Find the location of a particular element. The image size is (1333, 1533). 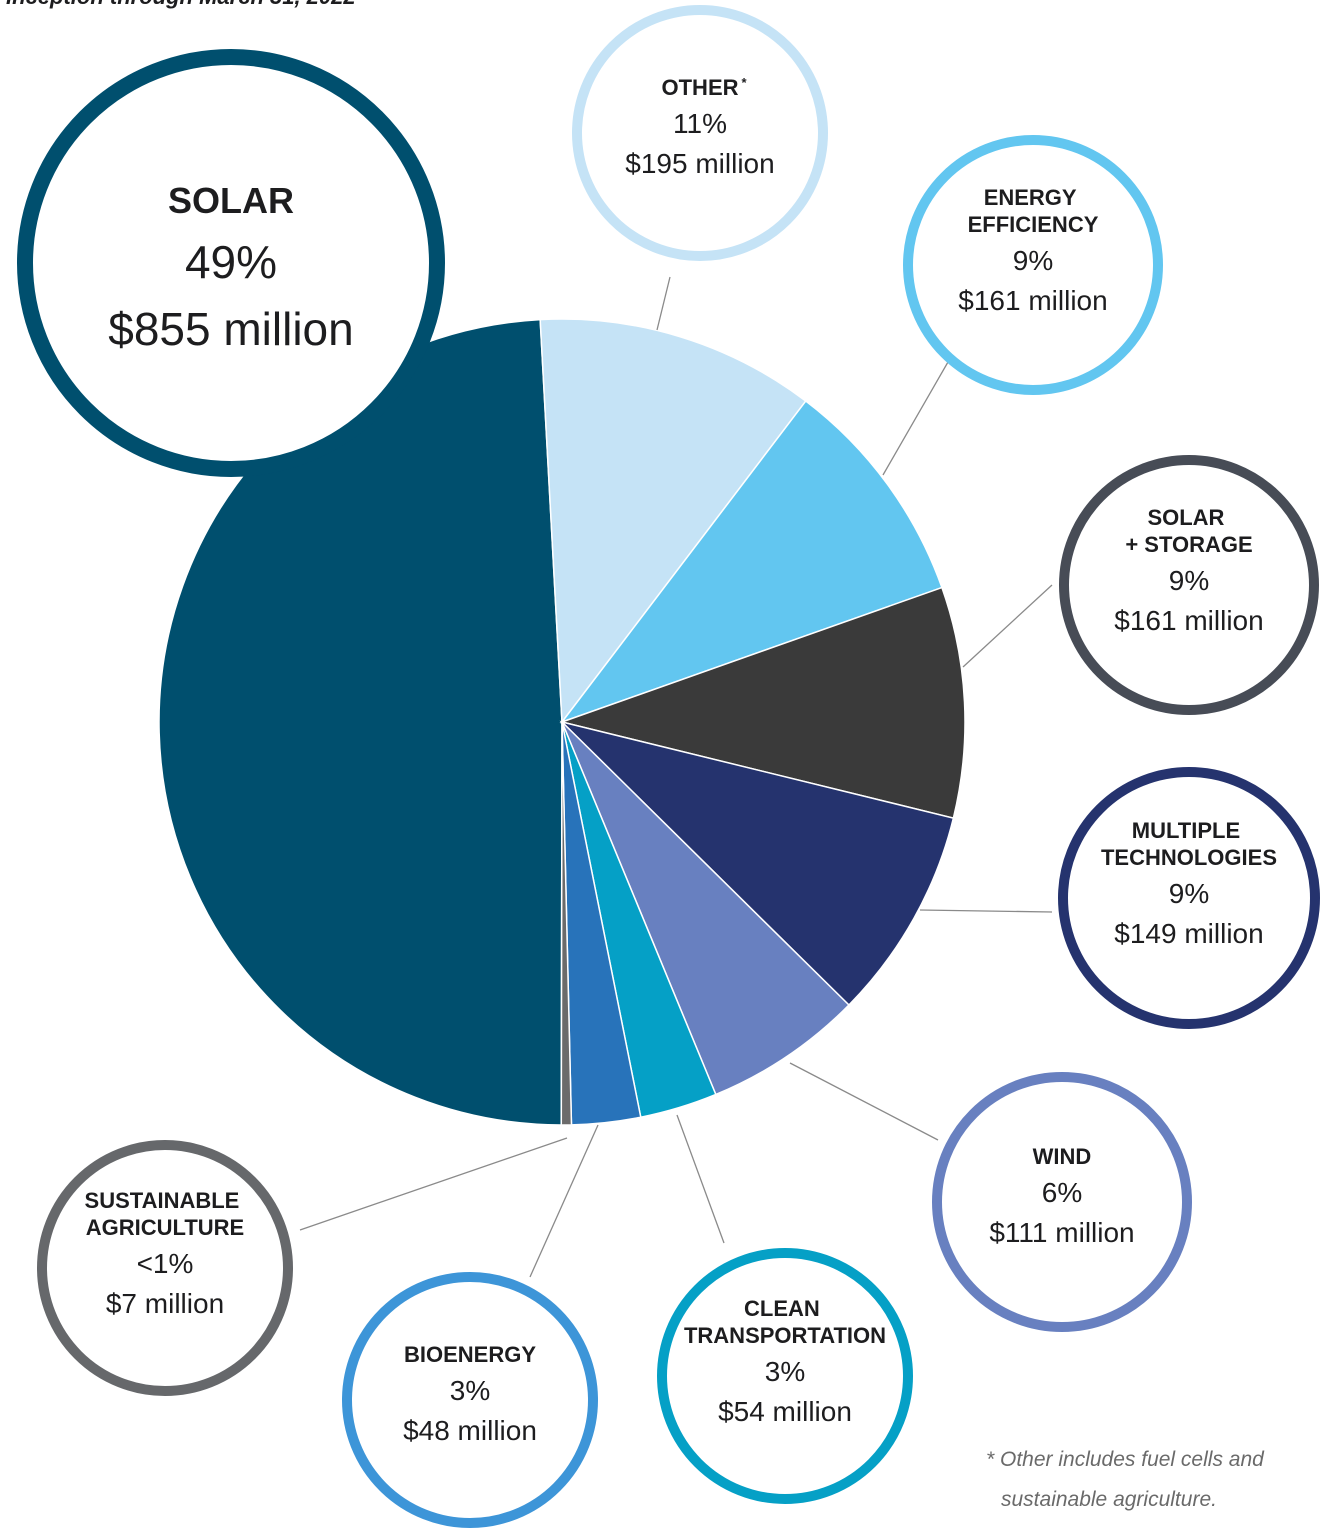

percent-label: 11% is located at coordinates (700, 123).